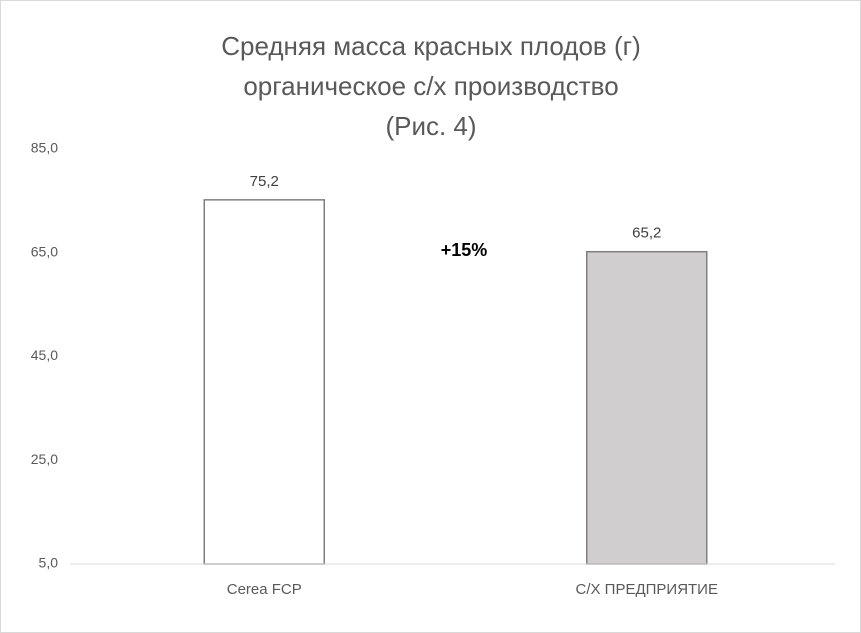  I want to click on y-tick-label: 5,0, so click(49, 563).